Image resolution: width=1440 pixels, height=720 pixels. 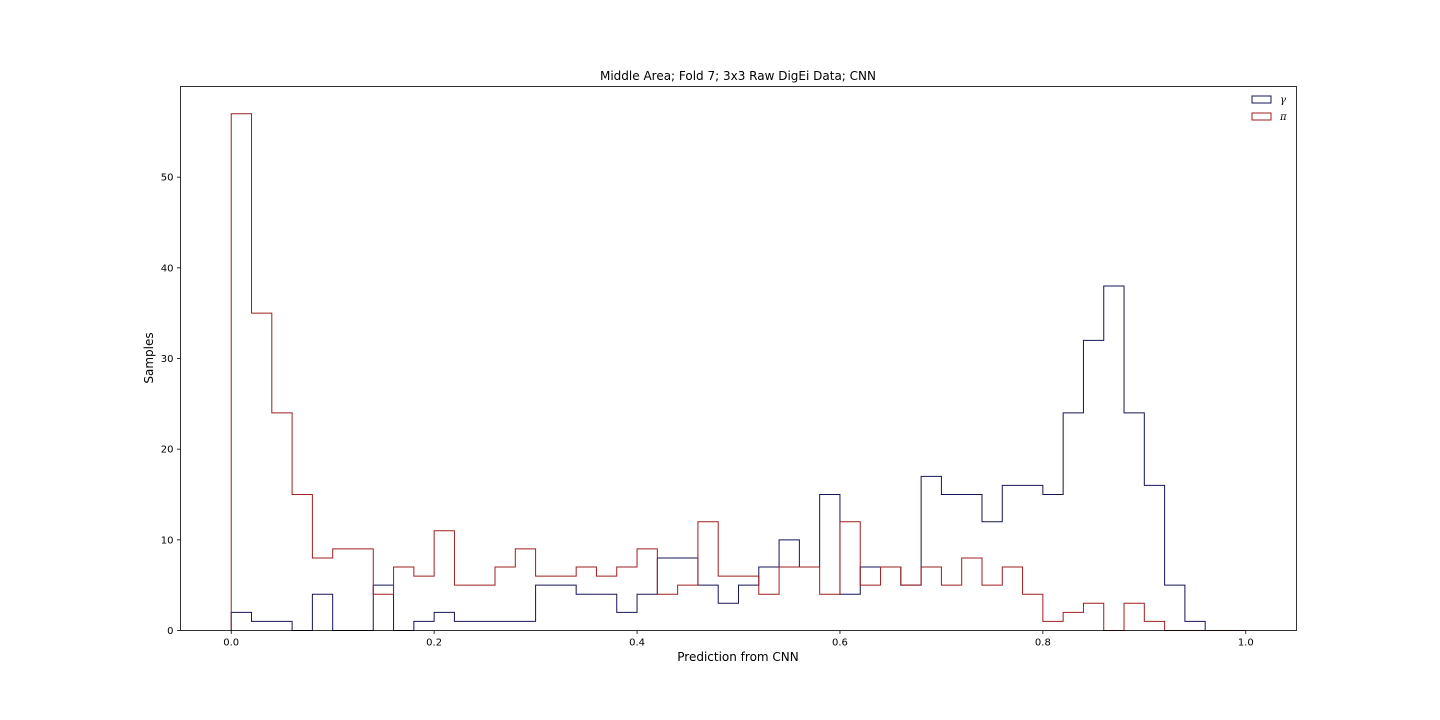 I want to click on y-tick-label: 30, so click(x=167, y=359).